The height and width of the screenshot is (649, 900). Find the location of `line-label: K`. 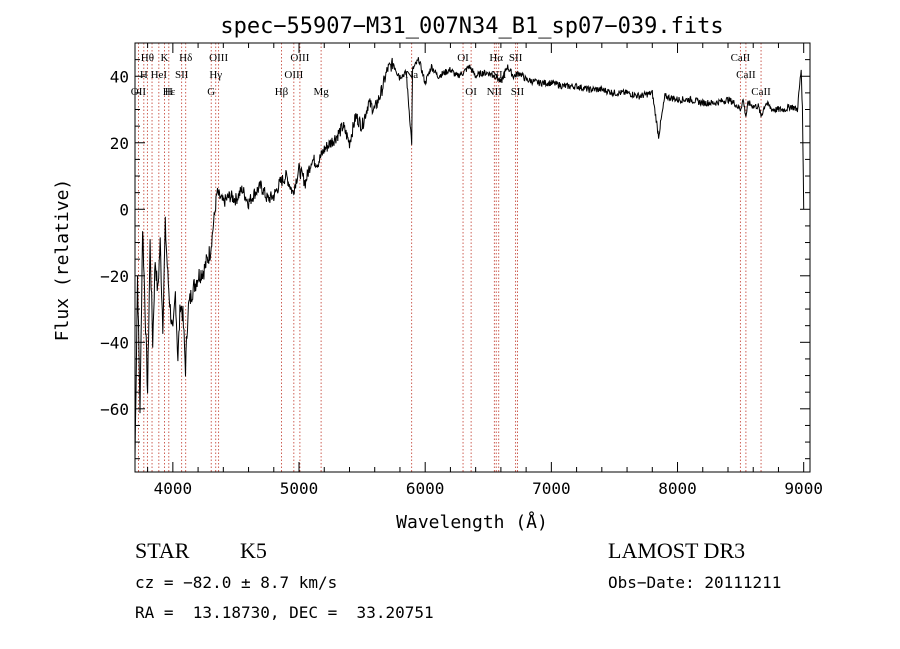

line-label: K is located at coordinates (165, 58).